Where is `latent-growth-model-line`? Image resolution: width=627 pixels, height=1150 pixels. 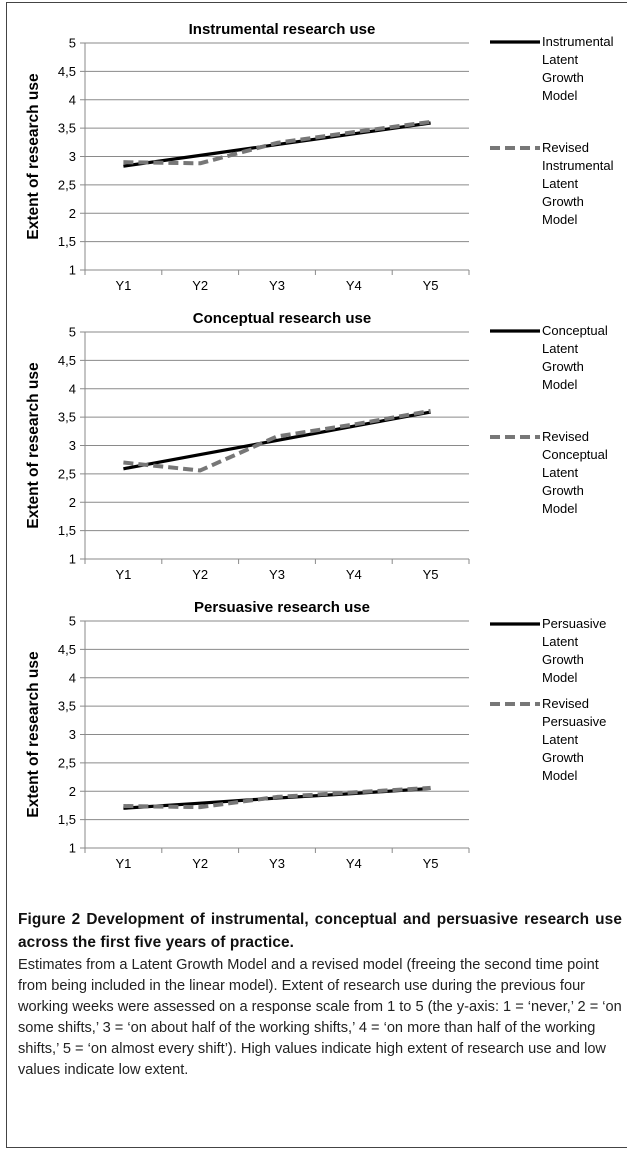
latent-growth-model-line is located at coordinates (277, 440).